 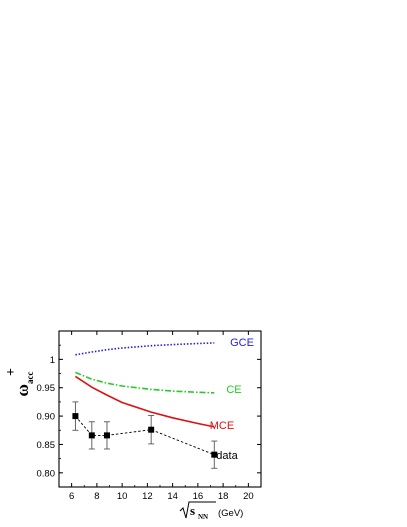 I want to click on sqrt-symbol, so click(x=197, y=510).